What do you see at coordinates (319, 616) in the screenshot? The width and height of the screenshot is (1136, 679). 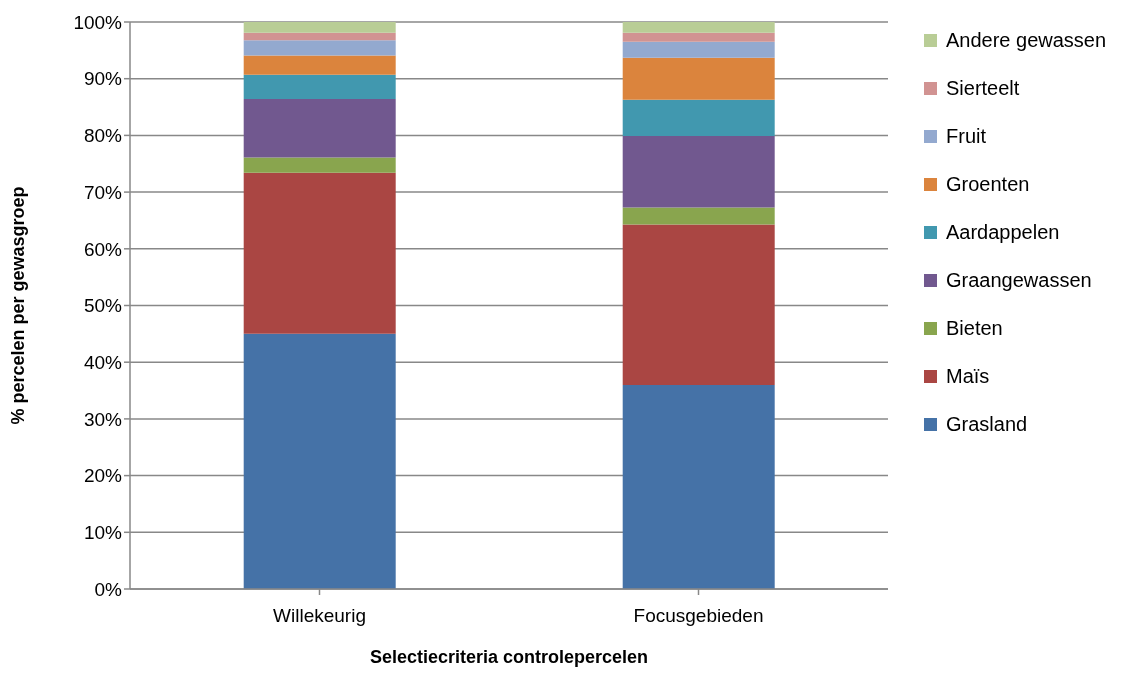 I see `x-tick-label: Willekeurig` at bounding box center [319, 616].